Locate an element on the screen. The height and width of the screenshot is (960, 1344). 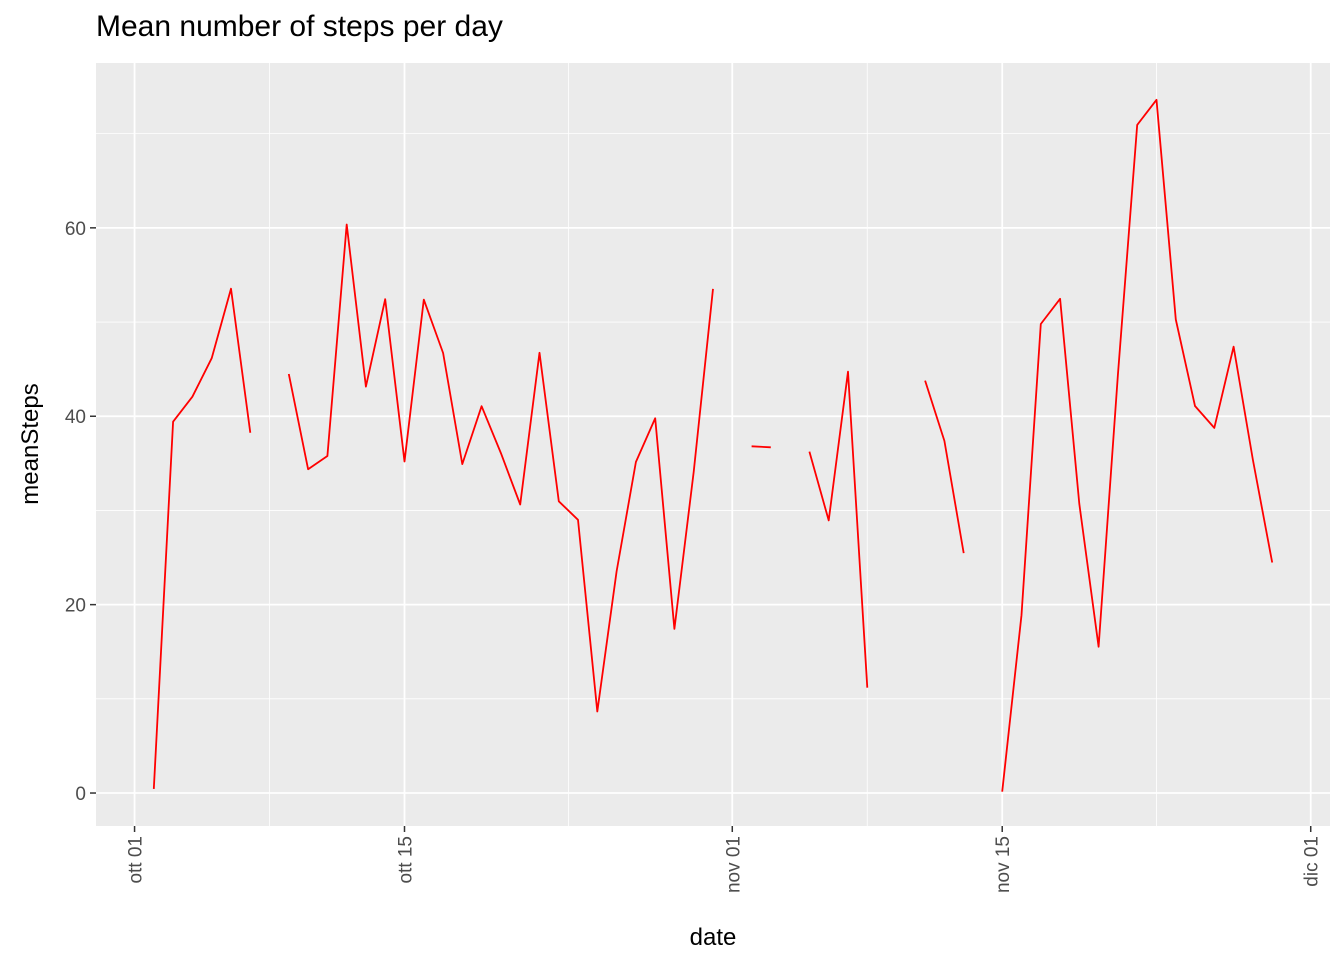
y-axis-title: meanSteps is located at coordinates (30, 443).